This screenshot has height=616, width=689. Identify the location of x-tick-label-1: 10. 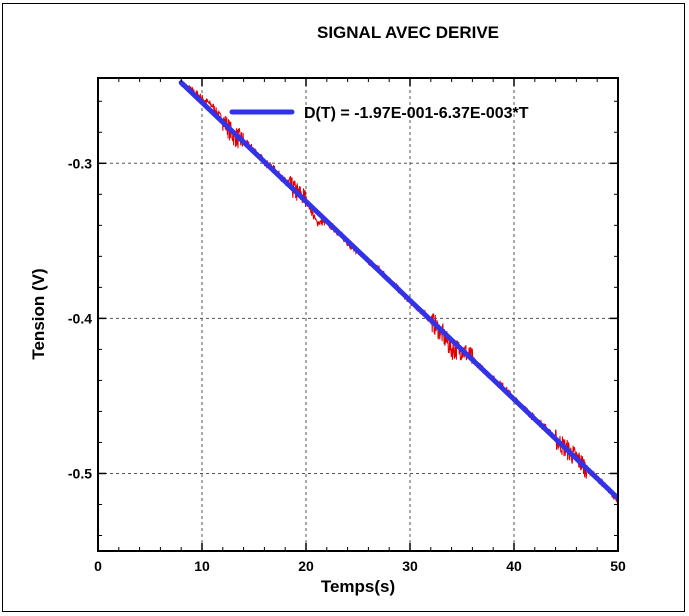
(202, 566).